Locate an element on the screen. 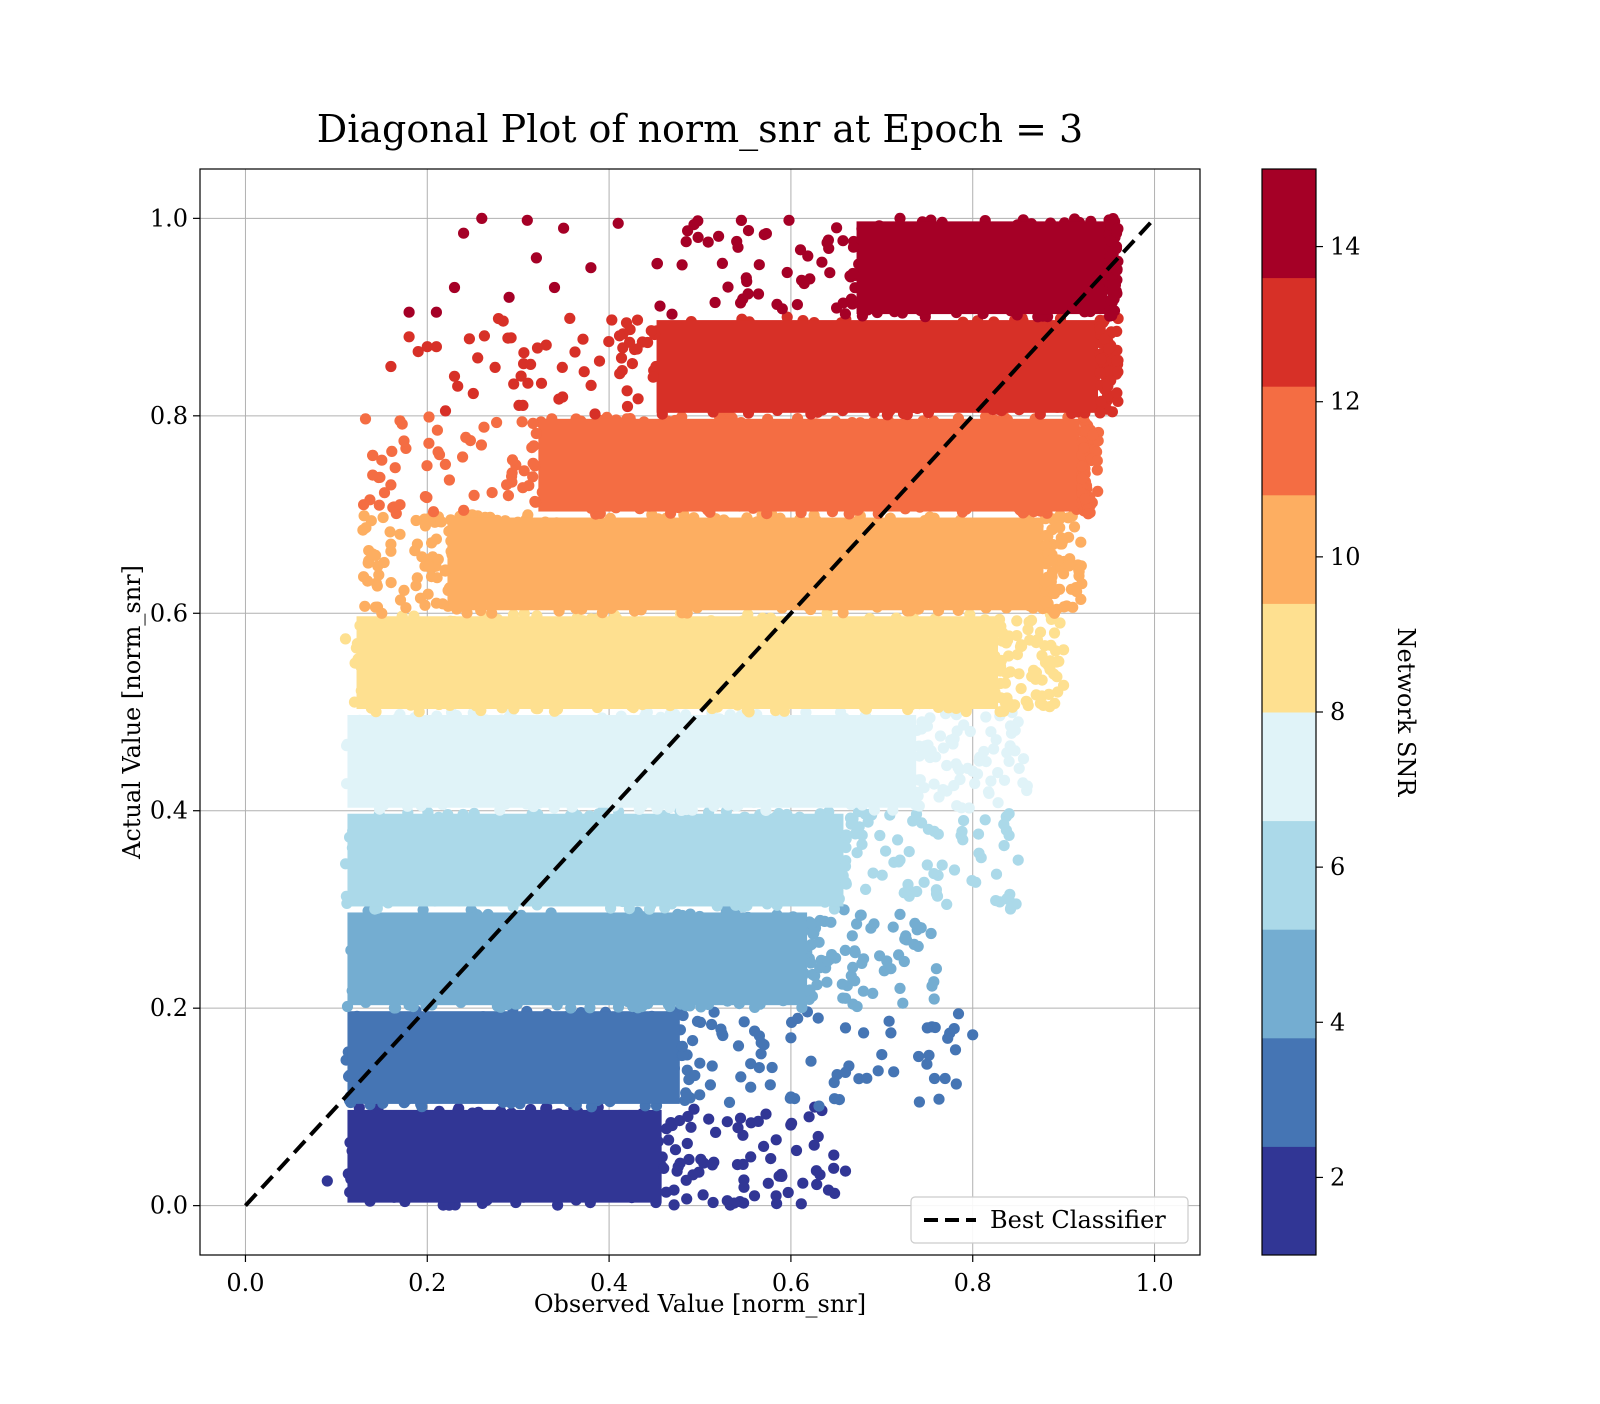 The height and width of the screenshot is (1404, 1600). band-2-points is located at coordinates (642, 959).